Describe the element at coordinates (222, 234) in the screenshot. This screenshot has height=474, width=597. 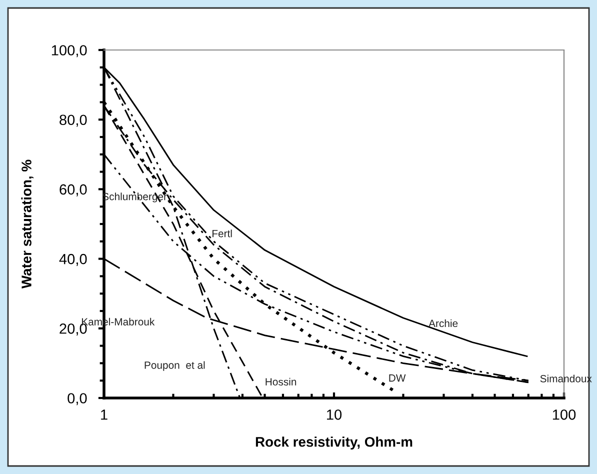
I see `series-label: Fertl` at that location.